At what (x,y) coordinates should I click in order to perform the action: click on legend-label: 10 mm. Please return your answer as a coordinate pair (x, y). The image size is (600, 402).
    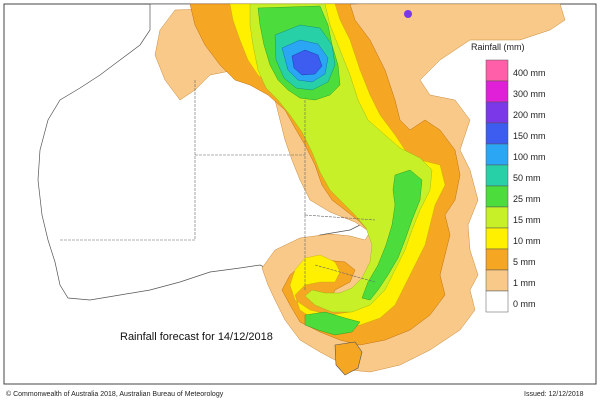
    Looking at the image, I should click on (527, 241).